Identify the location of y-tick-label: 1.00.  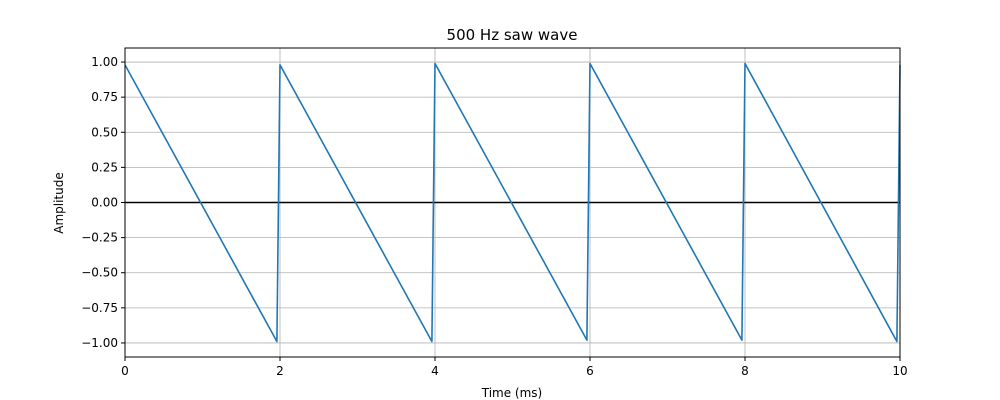
(104, 62).